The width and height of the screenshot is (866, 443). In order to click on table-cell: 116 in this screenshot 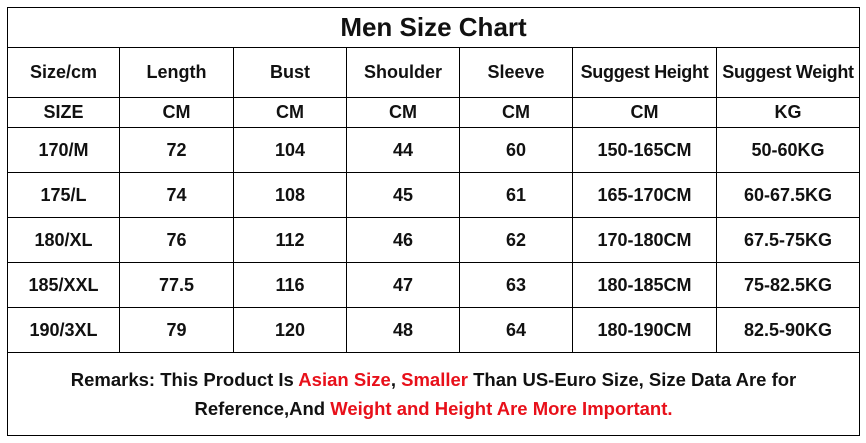, I will do `click(290, 285)`.